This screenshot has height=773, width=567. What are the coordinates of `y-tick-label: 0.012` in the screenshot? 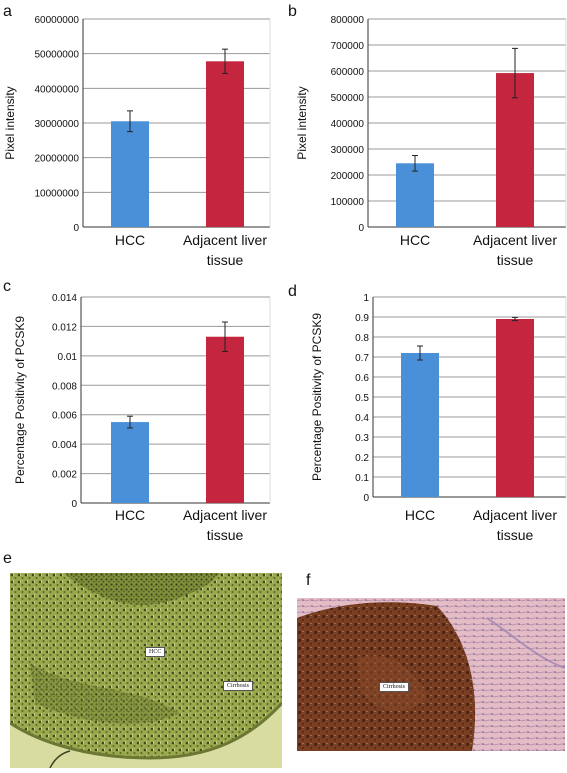 It's located at (64, 327).